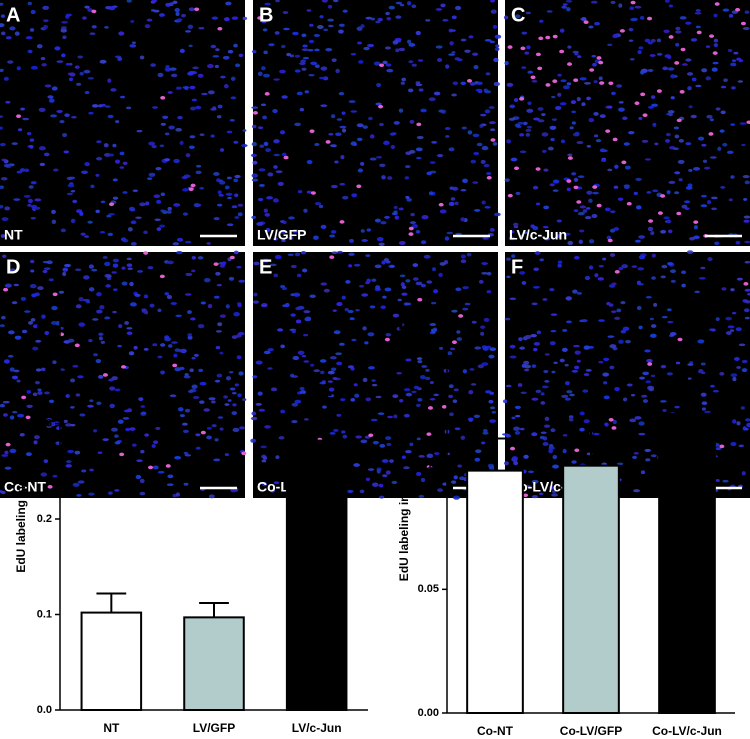 The width and height of the screenshot is (750, 739). Describe the element at coordinates (517, 267) in the screenshot. I see `panel-letter: F` at that location.